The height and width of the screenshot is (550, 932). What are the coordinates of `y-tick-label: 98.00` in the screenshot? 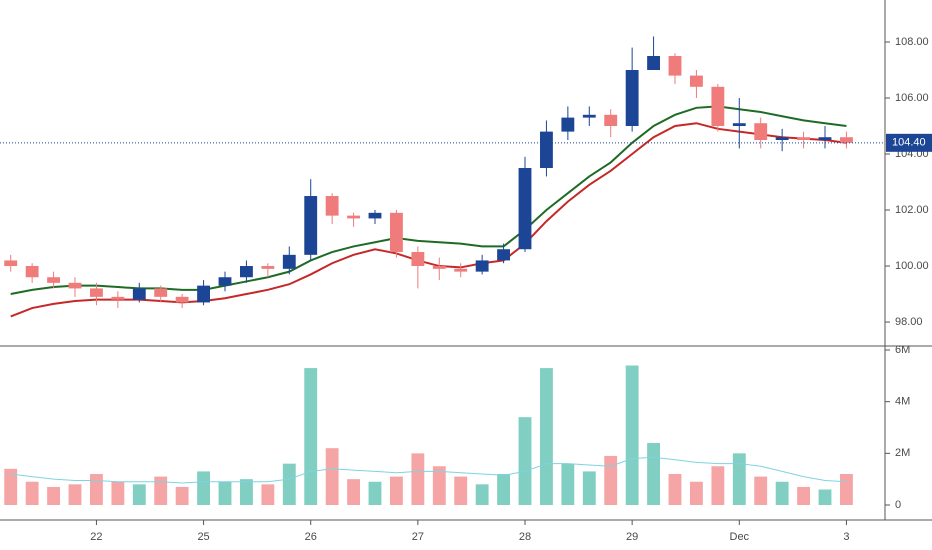 It's located at (909, 322).